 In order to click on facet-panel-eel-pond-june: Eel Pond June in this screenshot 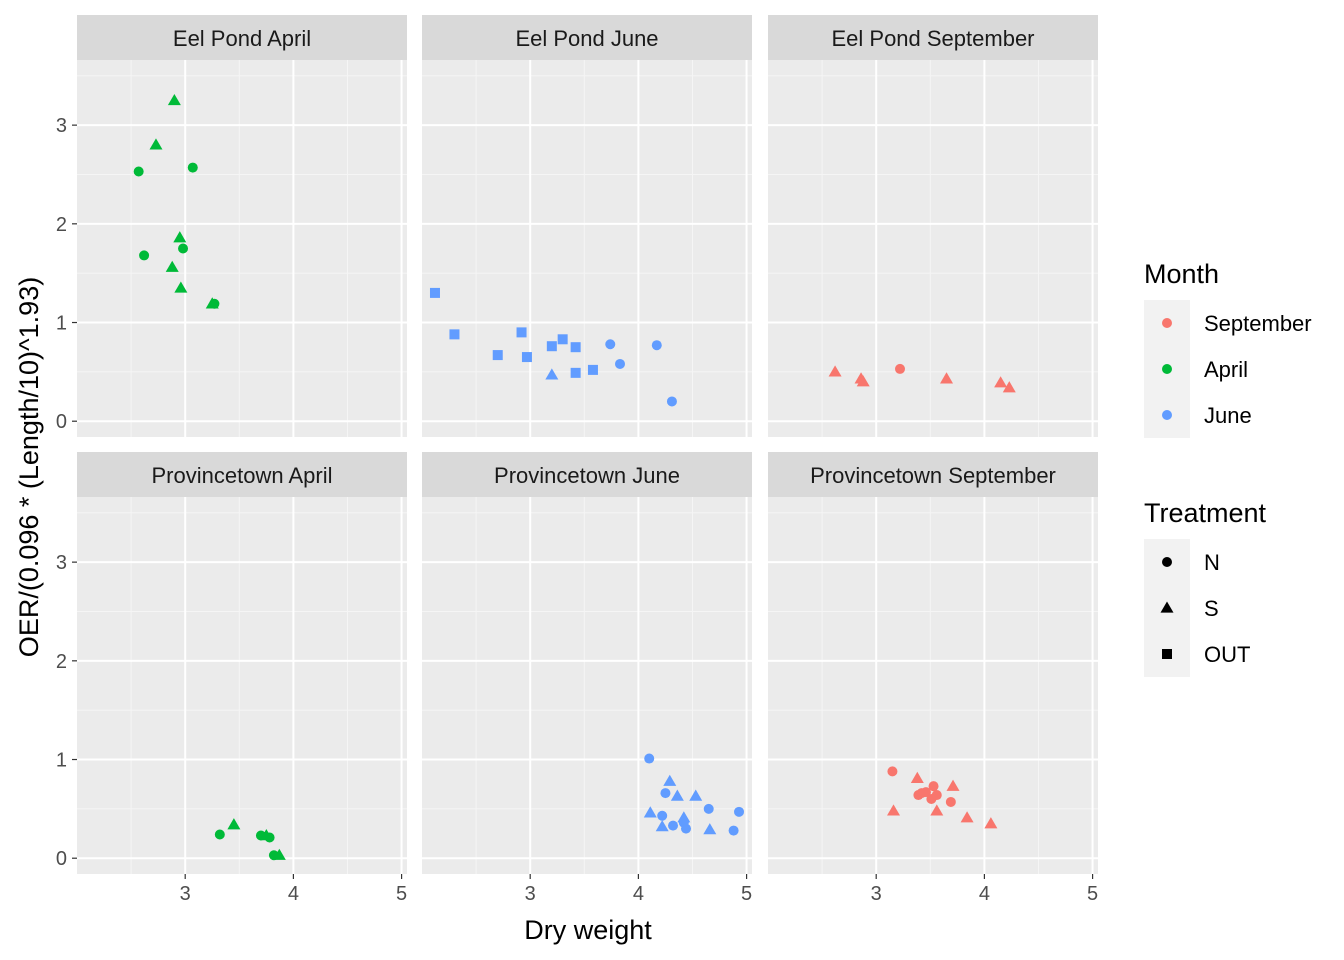, I will do `click(587, 226)`.